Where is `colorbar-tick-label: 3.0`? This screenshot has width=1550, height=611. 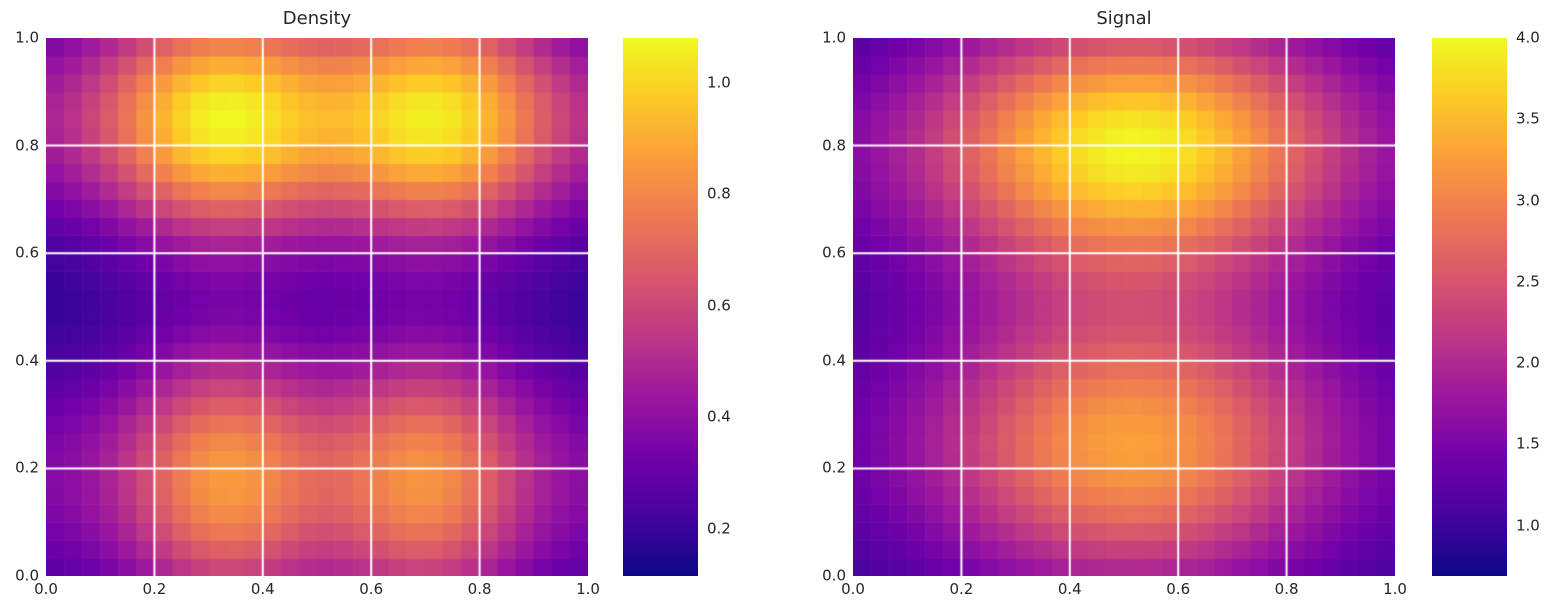 colorbar-tick-label: 3.0 is located at coordinates (1528, 200).